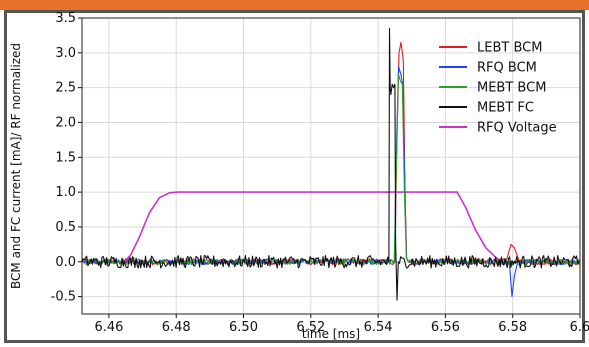  I want to click on x-tick-label: 6.58, so click(512, 327).